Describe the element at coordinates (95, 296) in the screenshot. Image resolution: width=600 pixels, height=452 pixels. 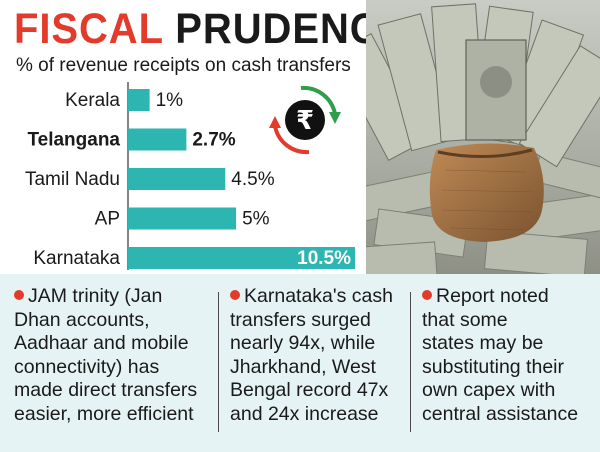
I see `note-line: JAM trinity (Jan` at that location.